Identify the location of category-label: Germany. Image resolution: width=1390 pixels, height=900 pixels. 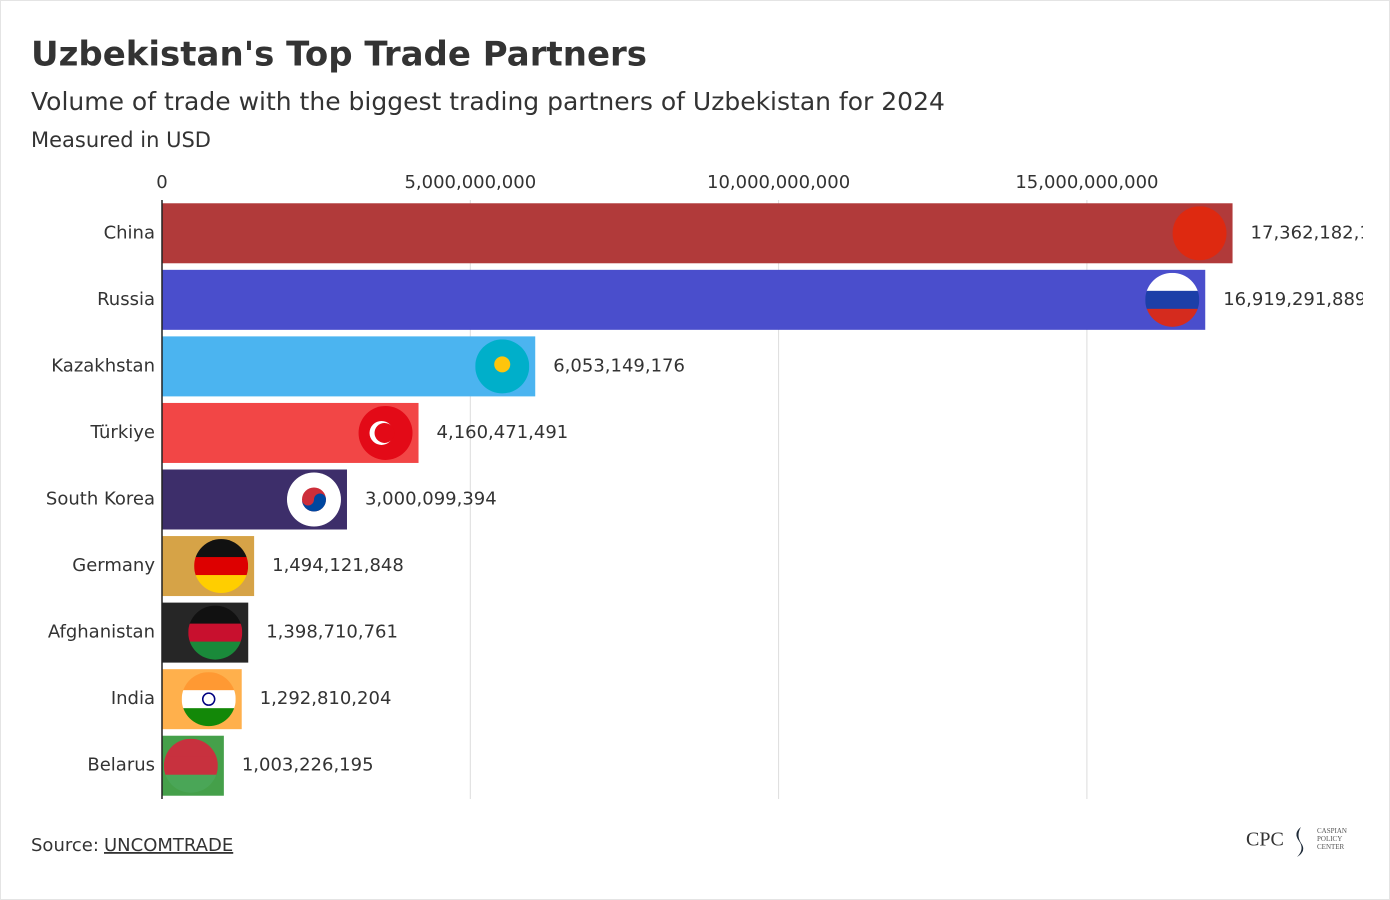
(113, 565).